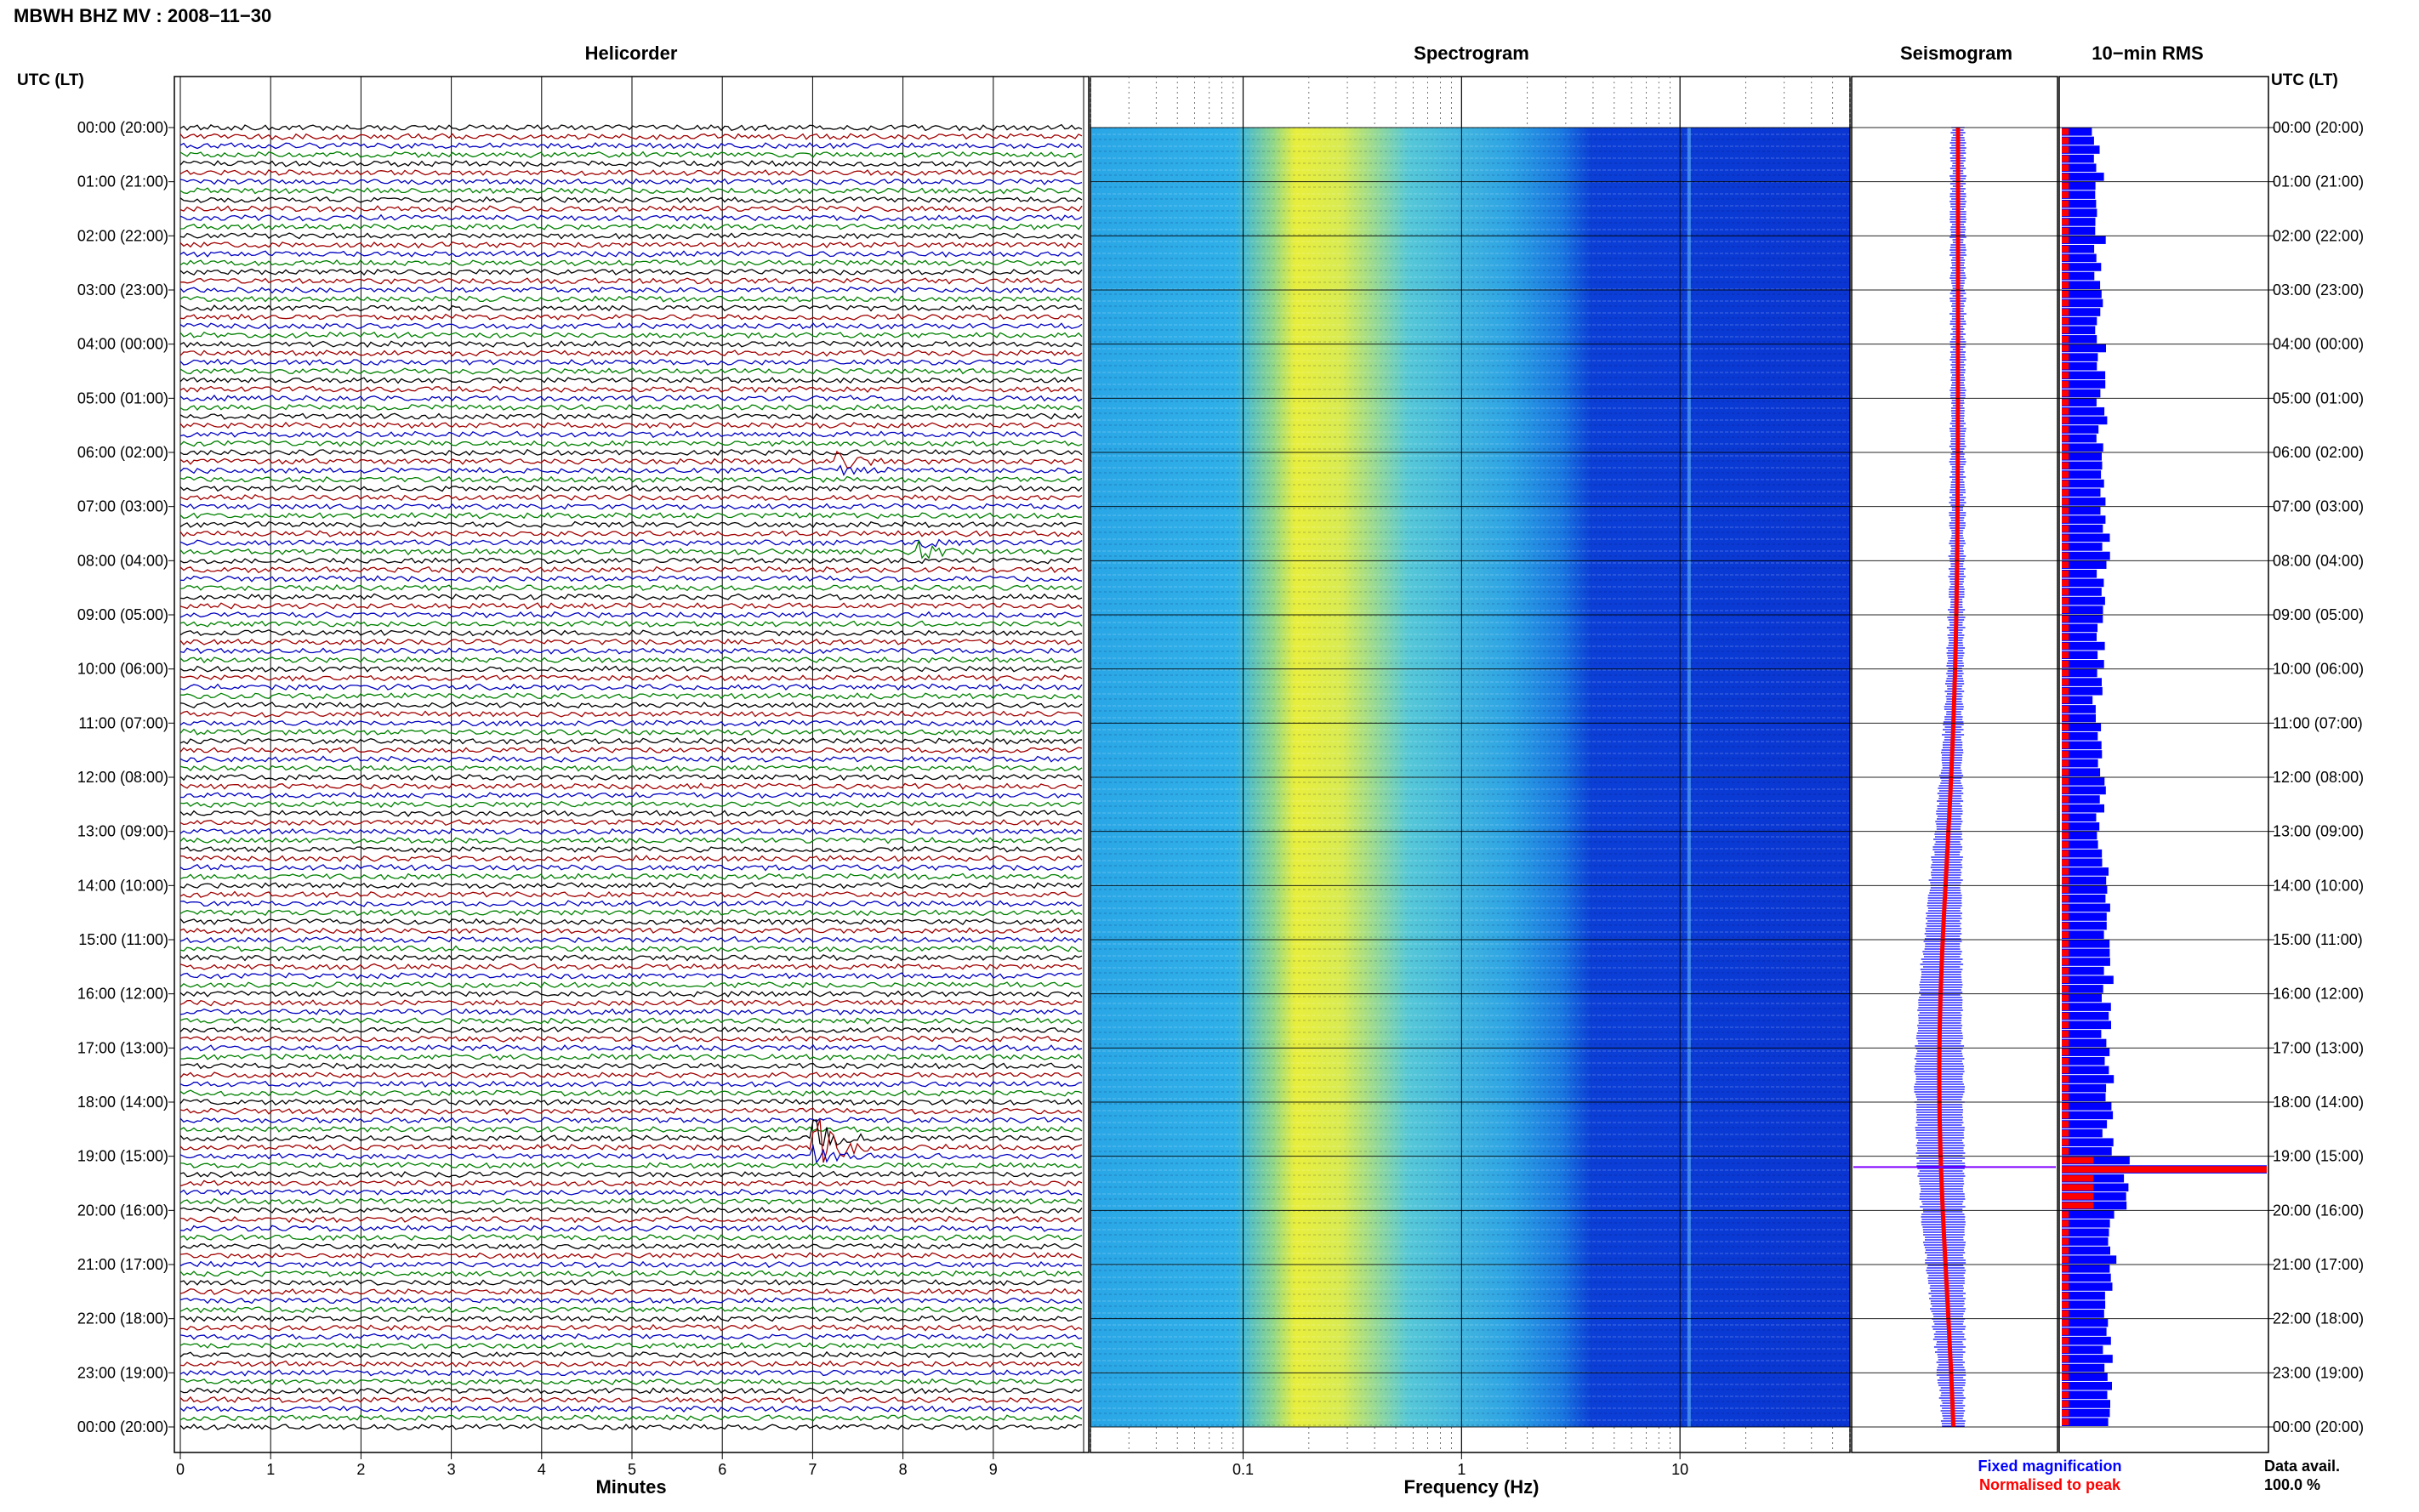  Describe the element at coordinates (451, 1469) in the screenshot. I see `minute-tick-label: 3` at that location.